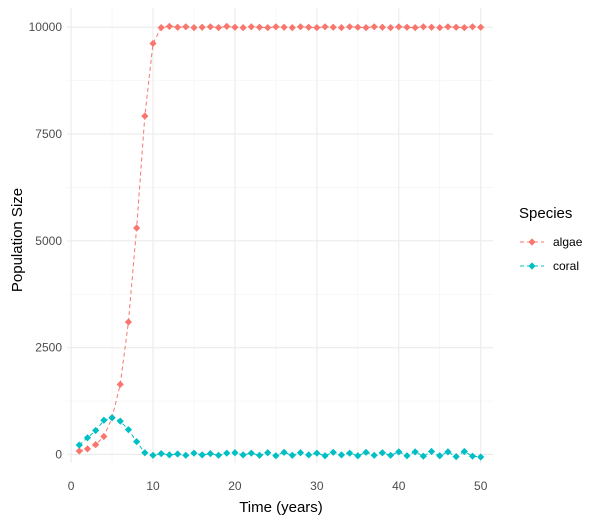 This screenshot has width=601, height=528. I want to click on y-axis-tick-labels: 0 2500 5000 7500 10000, so click(46, 240).